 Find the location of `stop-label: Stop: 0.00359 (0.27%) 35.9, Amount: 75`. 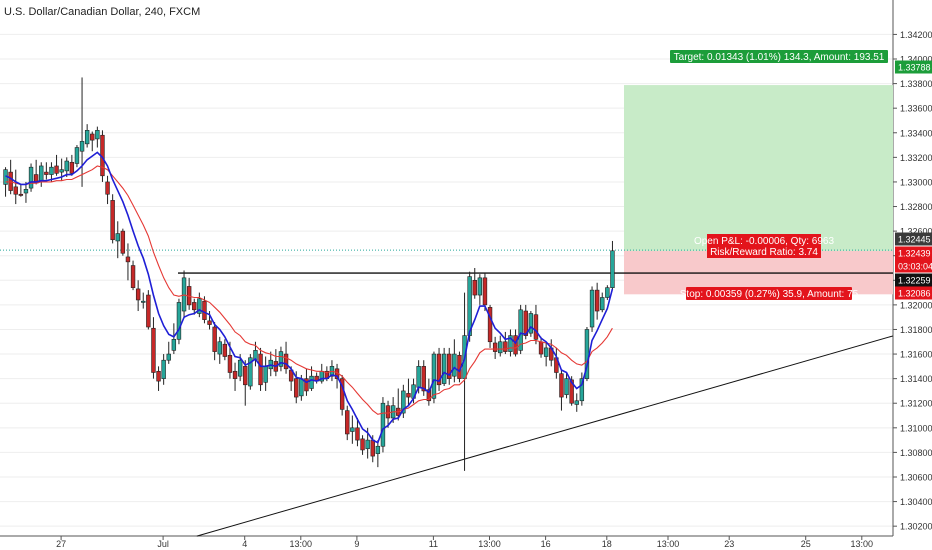

stop-label: Stop: 0.00359 (0.27%) 35.9, Amount: 75 is located at coordinates (769, 294).